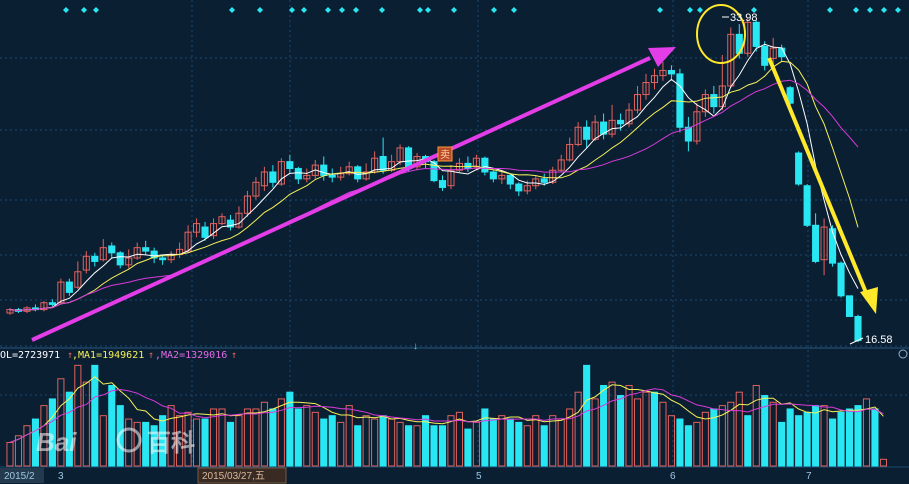 The height and width of the screenshot is (484, 909). I want to click on date-box-label: 2015/03/27,五, so click(233, 476).